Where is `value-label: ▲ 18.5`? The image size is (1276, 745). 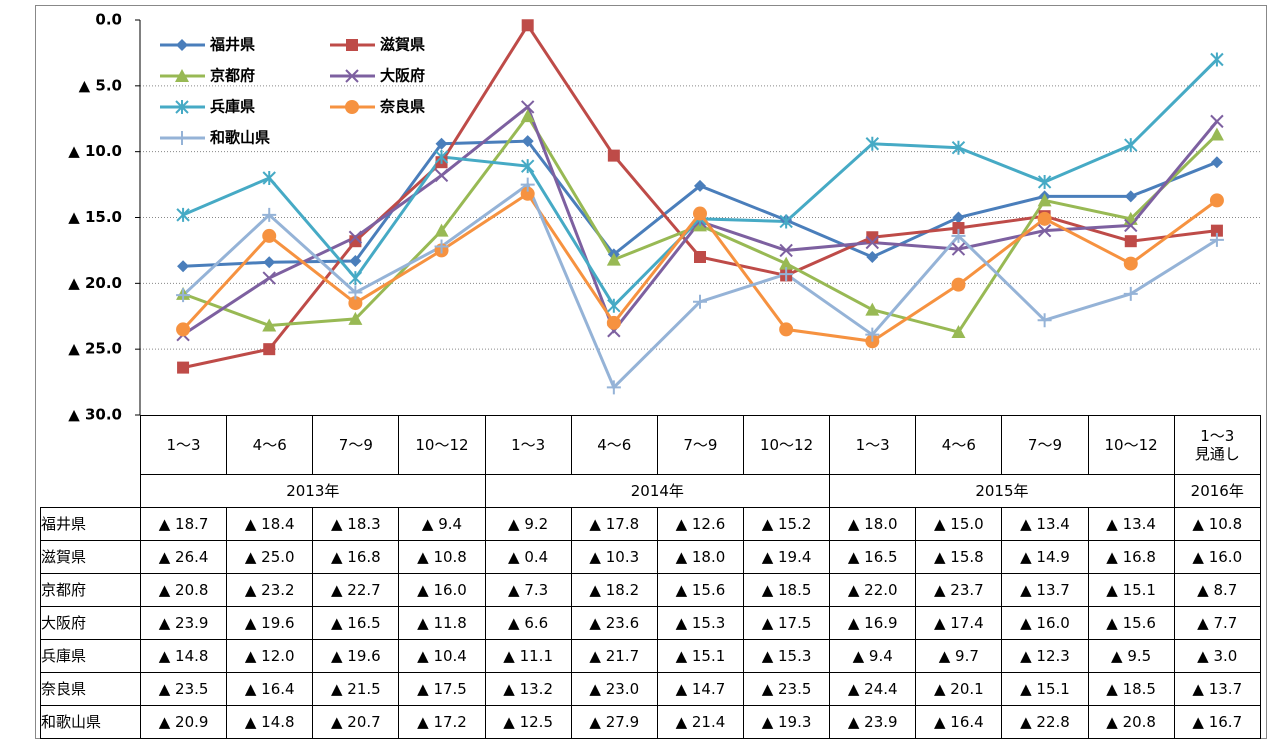 value-label: ▲ 18.5 is located at coordinates (786, 589).